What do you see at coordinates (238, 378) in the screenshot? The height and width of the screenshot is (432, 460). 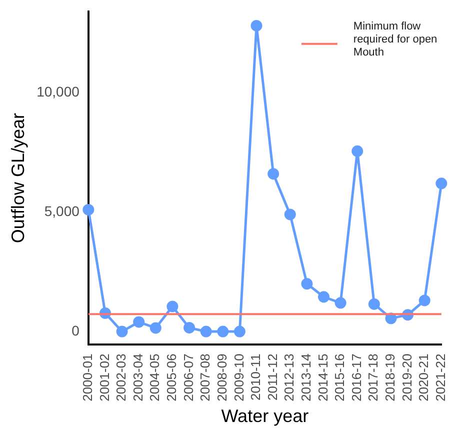 I see `x-tick-label: 2009-10` at bounding box center [238, 378].